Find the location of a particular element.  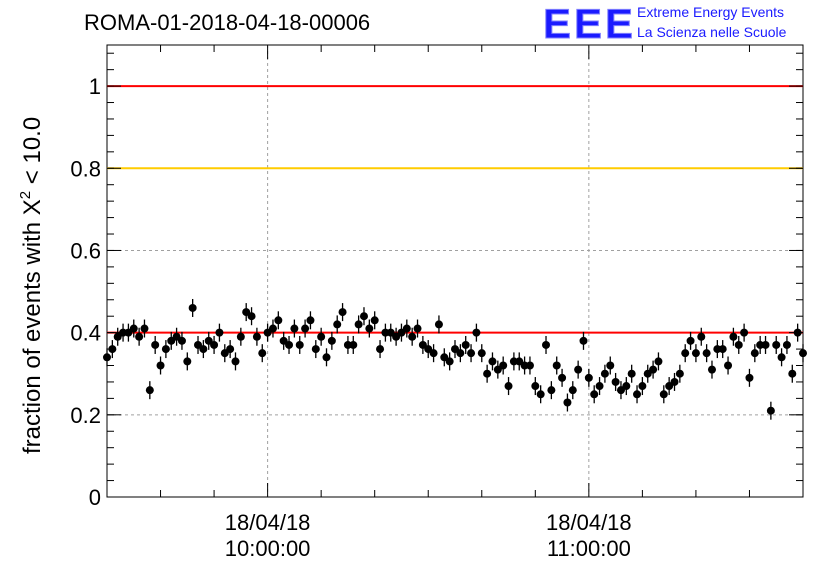

logo-text-line2: La Scienza nelle Scuole is located at coordinates (712, 32).